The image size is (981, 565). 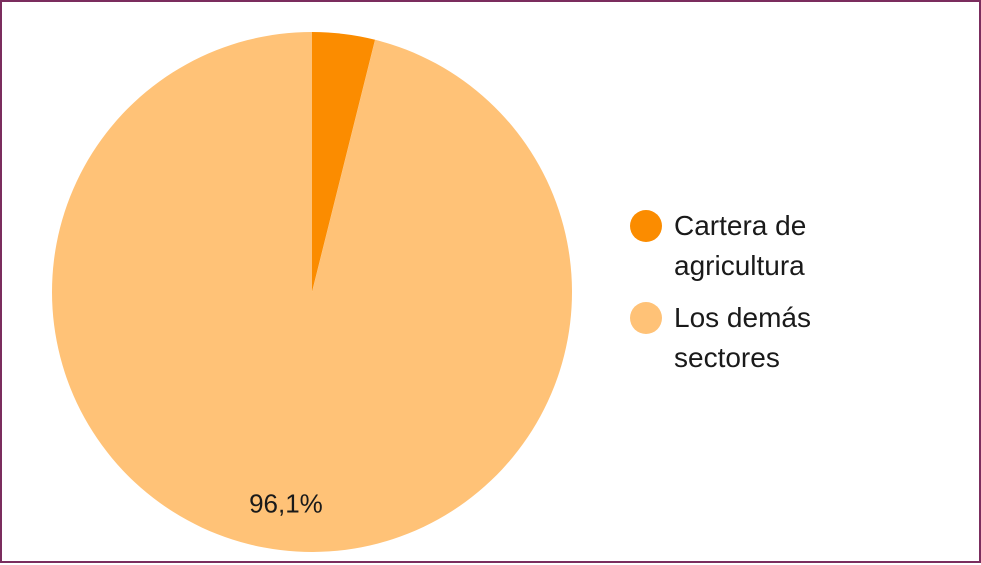 I want to click on legend-swatch-demas-sectores, so click(x=646, y=318).